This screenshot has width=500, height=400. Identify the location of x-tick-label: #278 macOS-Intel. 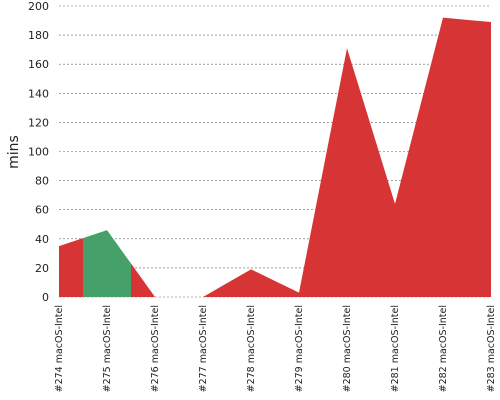
(251, 348).